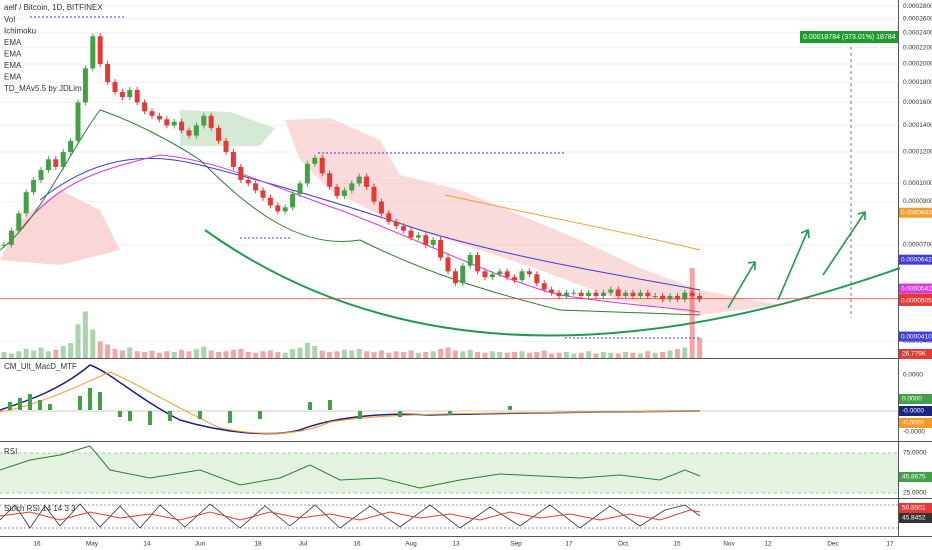 Image resolution: width=932 pixels, height=550 pixels. Describe the element at coordinates (916, 336) in the screenshot. I see `price-tag-label: 0.00004108` at that location.